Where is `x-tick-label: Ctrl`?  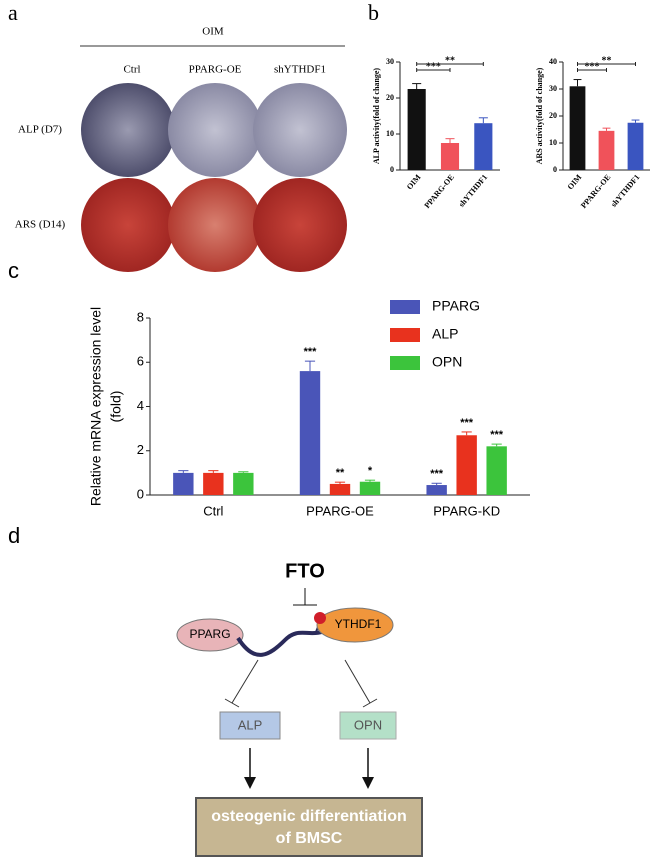 x-tick-label: Ctrl is located at coordinates (213, 510).